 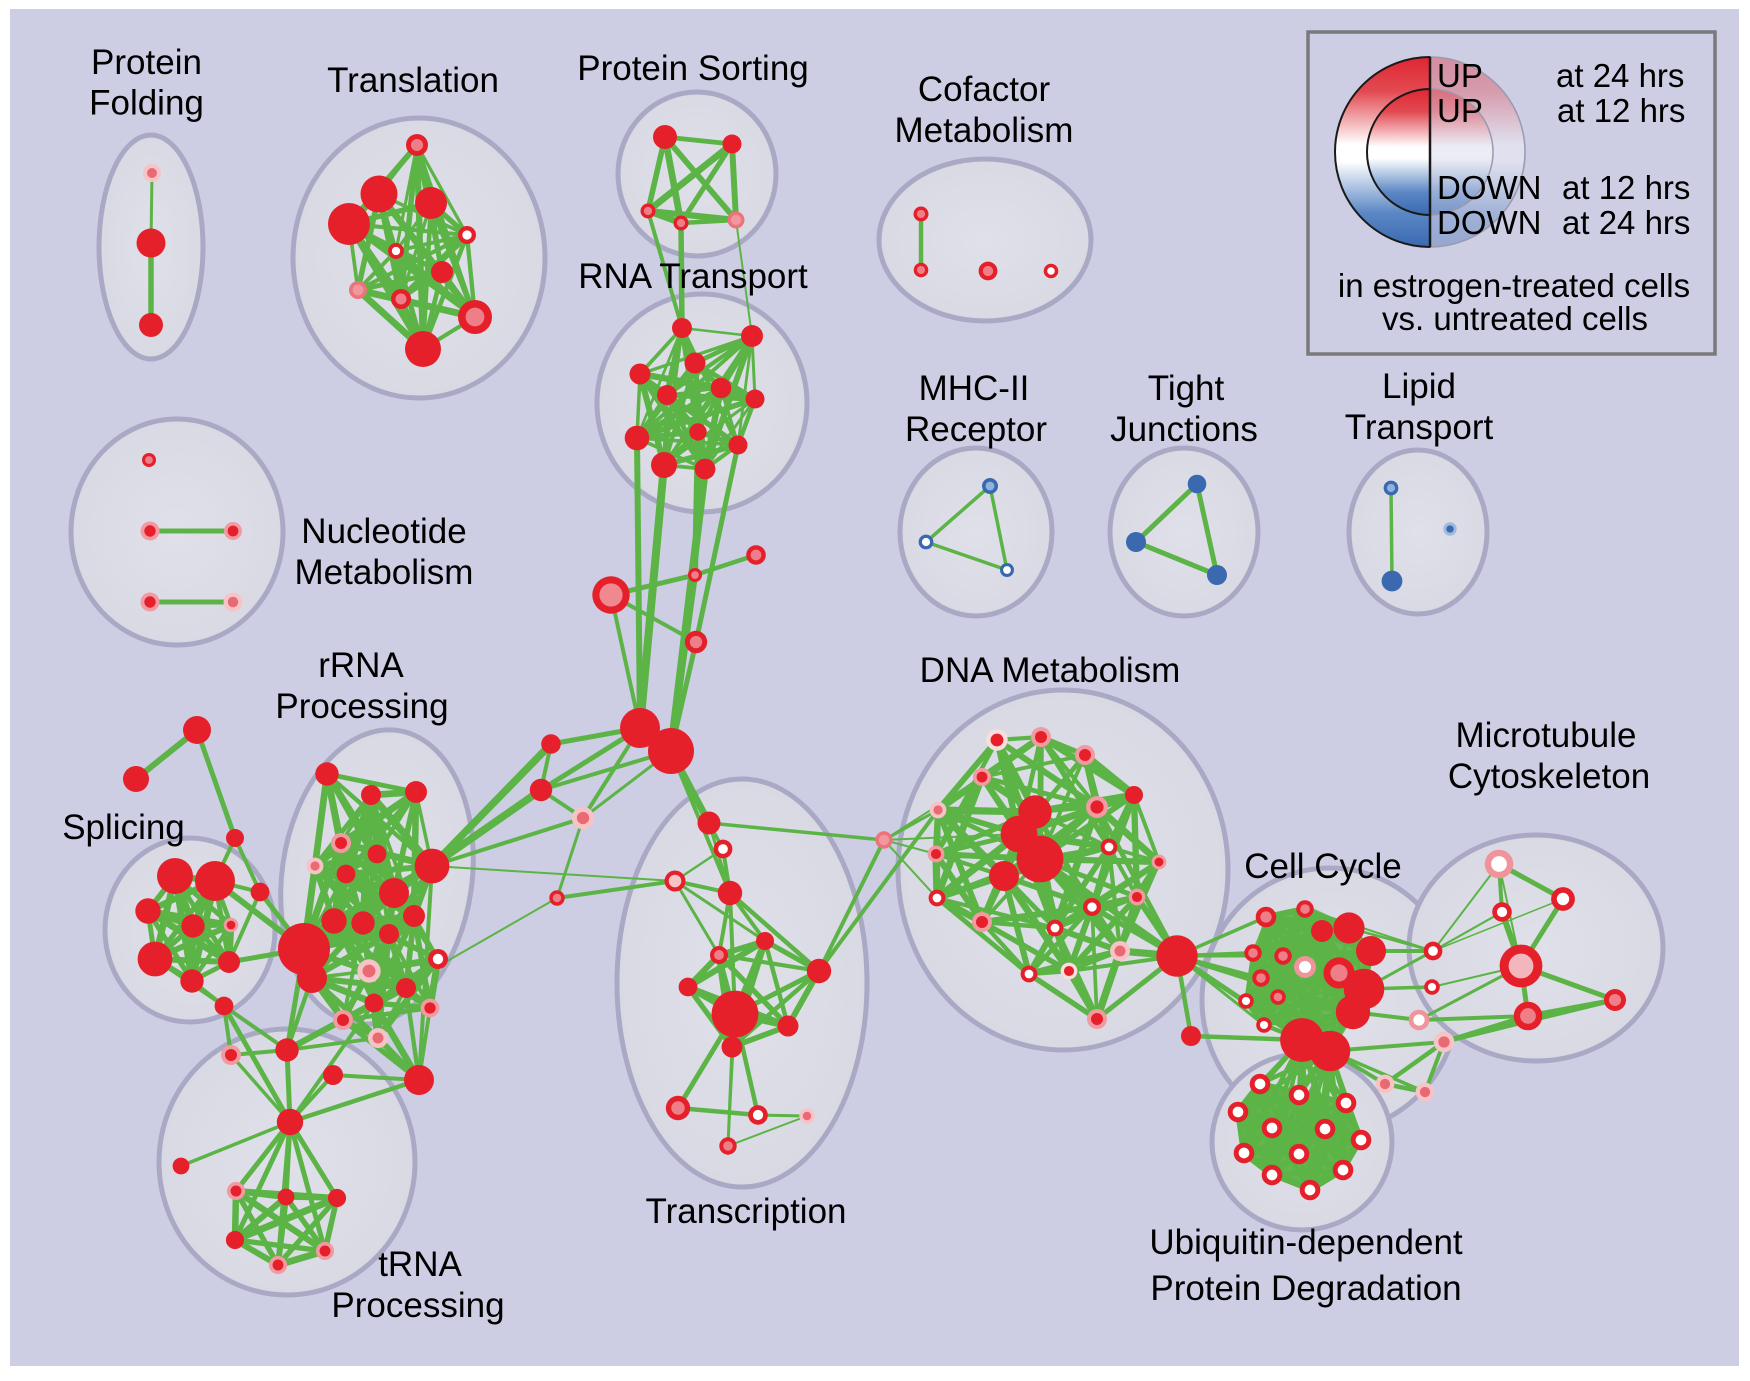 What do you see at coordinates (413, 80) in the screenshot?
I see `svg-text: Translation` at bounding box center [413, 80].